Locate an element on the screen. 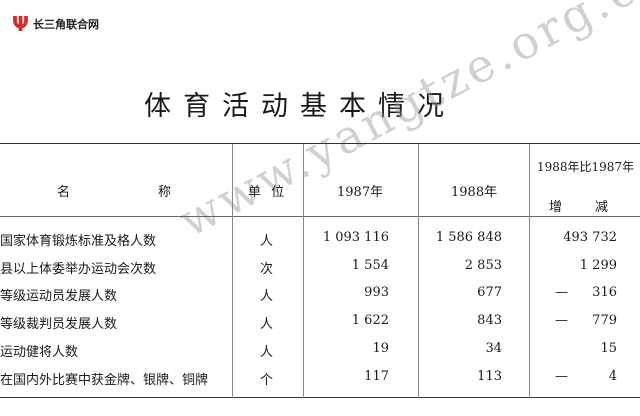  row-change: 779 is located at coordinates (604, 320).